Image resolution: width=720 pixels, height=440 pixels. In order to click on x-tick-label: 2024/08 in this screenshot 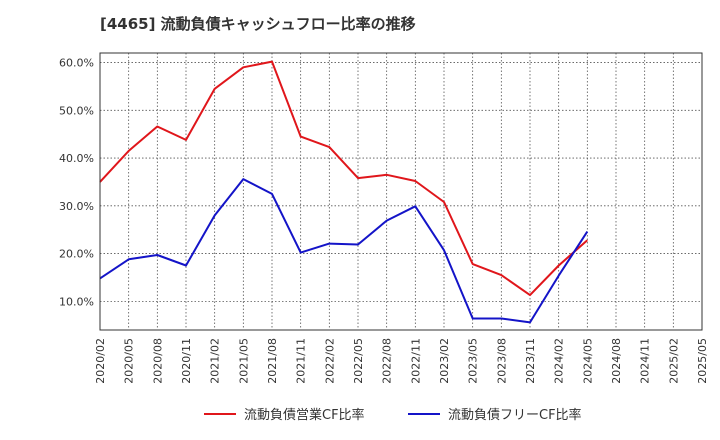, I will do `click(616, 361)`.